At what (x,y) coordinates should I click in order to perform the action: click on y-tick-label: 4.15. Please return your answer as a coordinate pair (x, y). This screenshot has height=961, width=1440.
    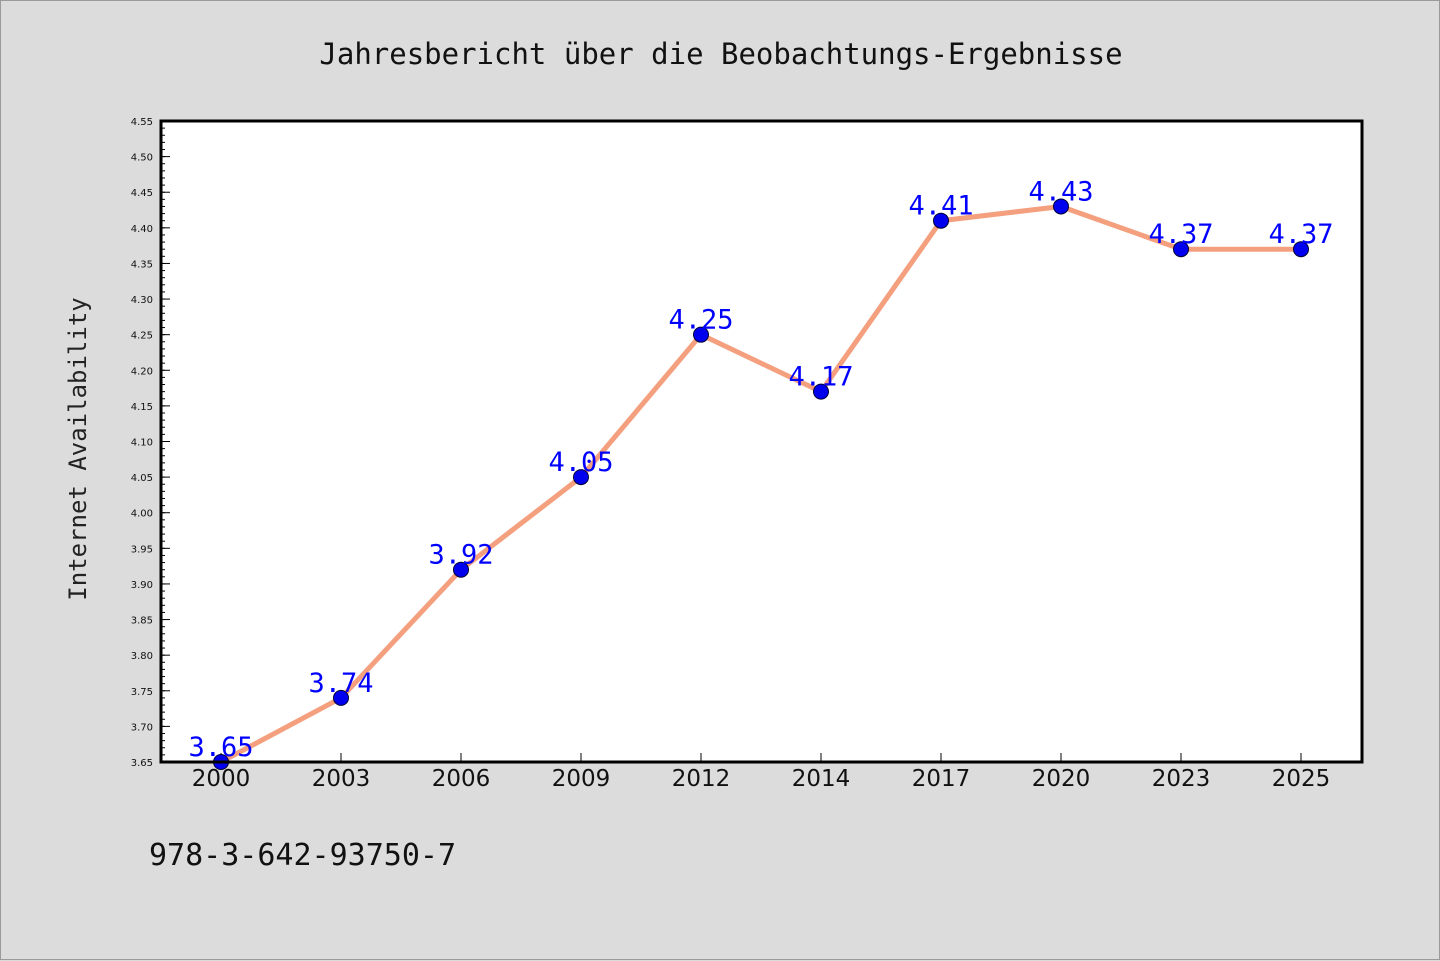
    Looking at the image, I should click on (142, 407).